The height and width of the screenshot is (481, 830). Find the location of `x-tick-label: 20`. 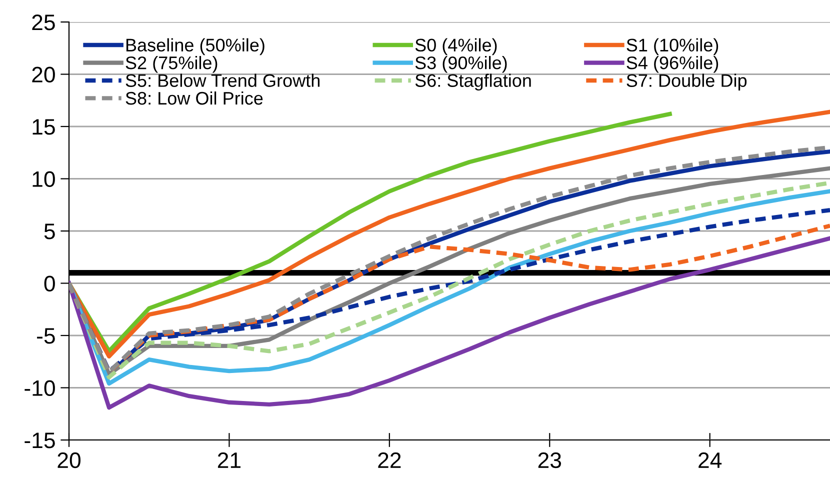

x-tick-label: 20 is located at coordinates (69, 460).